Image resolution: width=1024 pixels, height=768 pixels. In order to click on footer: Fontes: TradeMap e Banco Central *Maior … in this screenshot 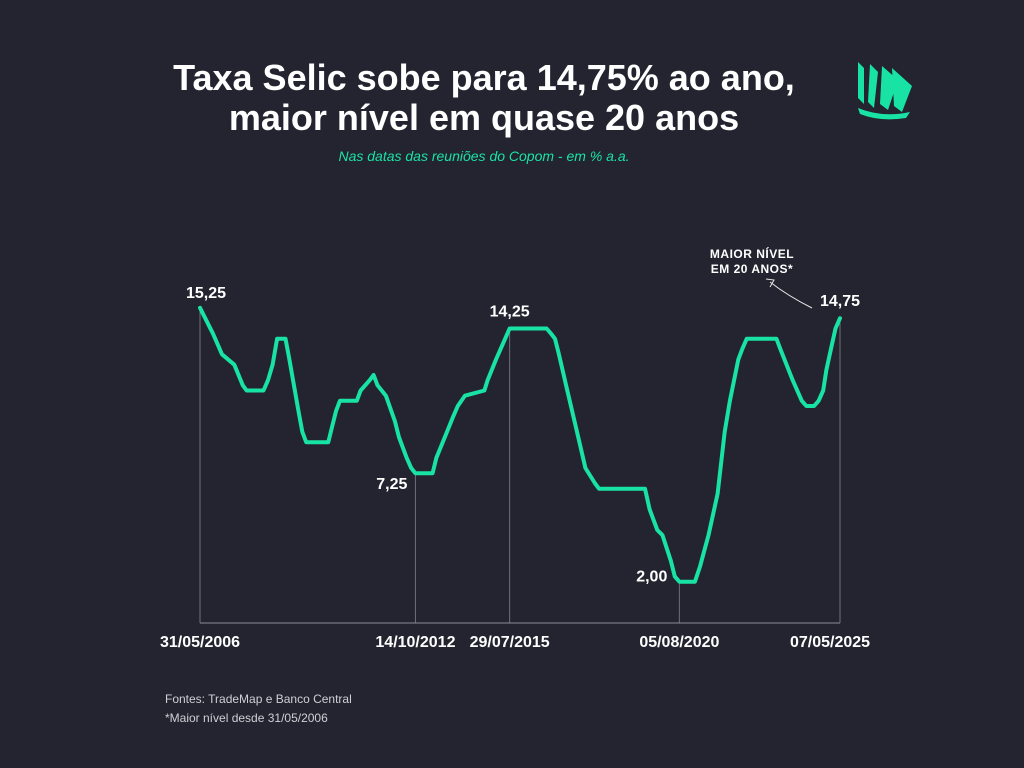, I will do `click(258, 709)`.